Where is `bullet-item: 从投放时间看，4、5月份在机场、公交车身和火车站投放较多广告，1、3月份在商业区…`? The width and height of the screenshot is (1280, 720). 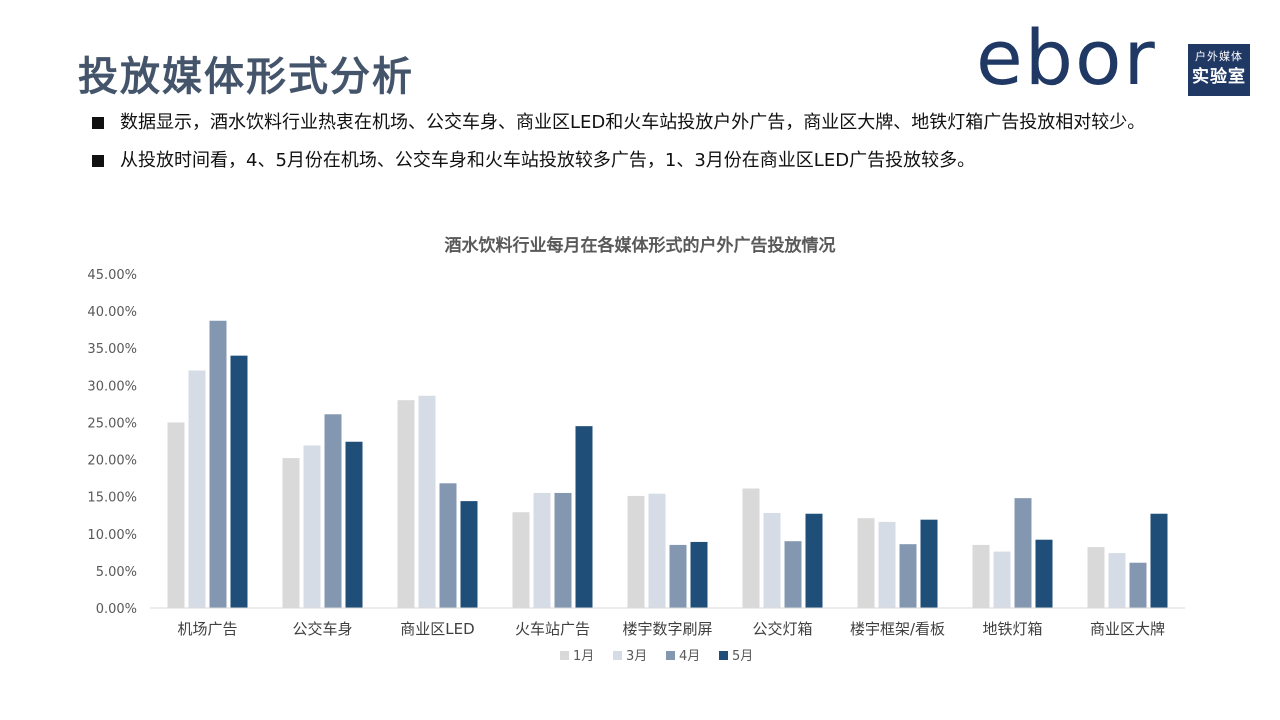
bullet-item: 从投放时间看，4、5月份在机场、公交车身和火车站投放较多广告，1、3月份在商业区… is located at coordinates (647, 161).